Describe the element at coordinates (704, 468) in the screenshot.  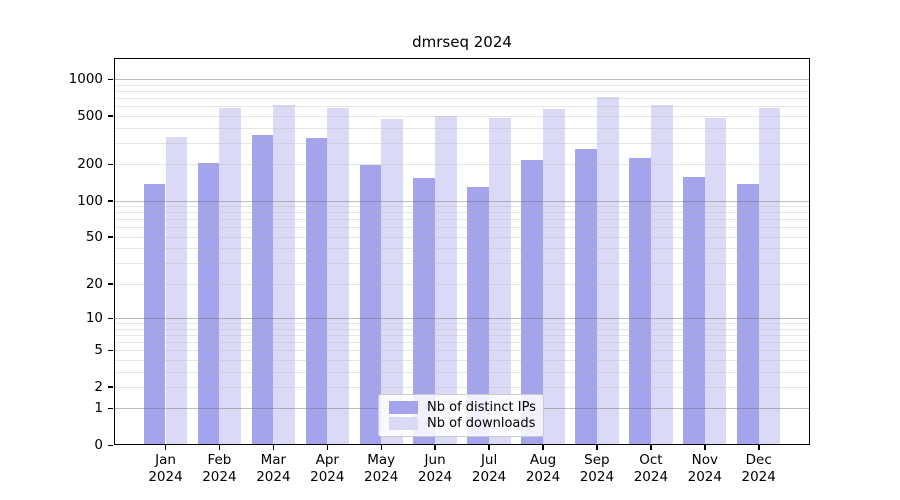
I see `x-tick-label-nov: Nov 2024` at that location.